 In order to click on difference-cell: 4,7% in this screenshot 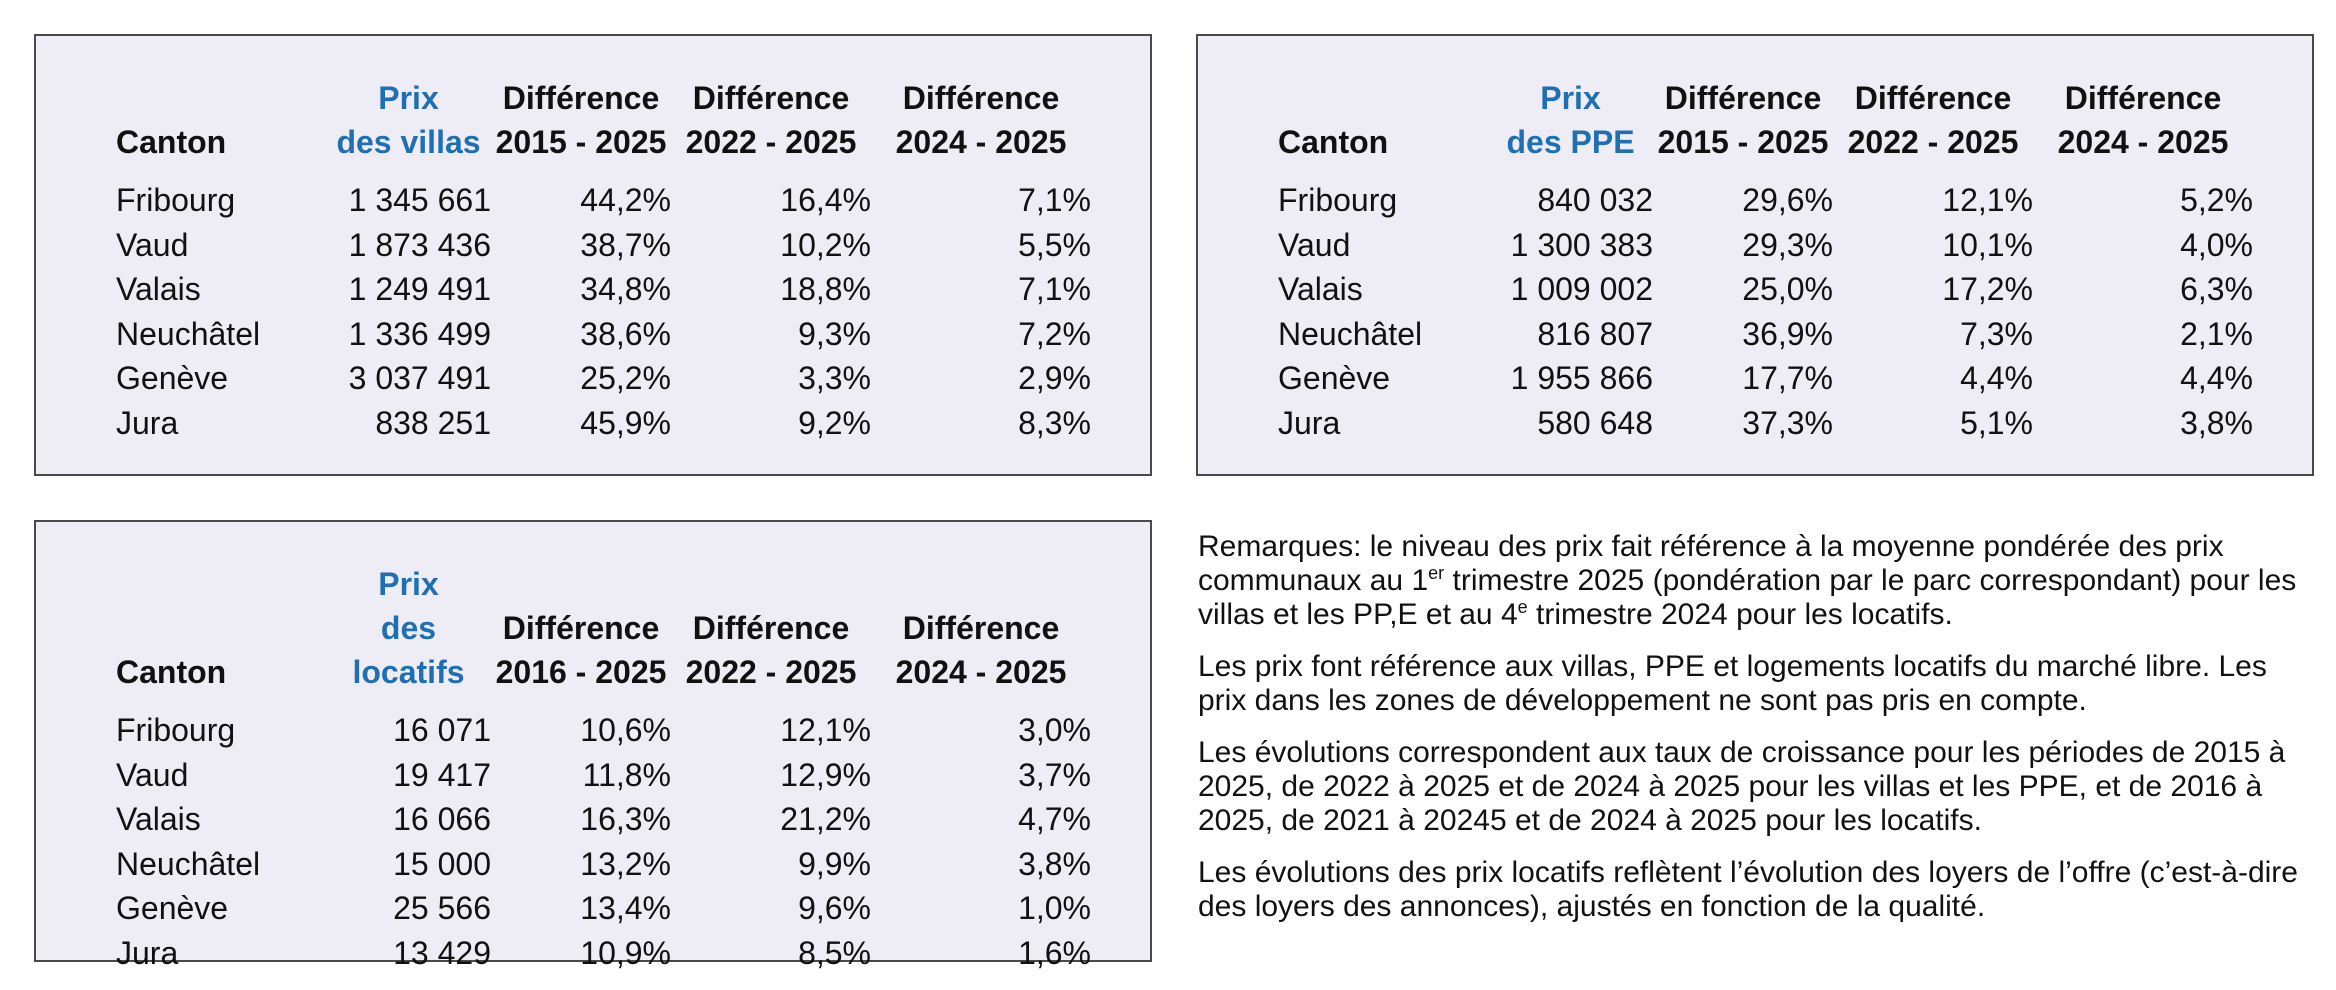, I will do `click(1054, 819)`.